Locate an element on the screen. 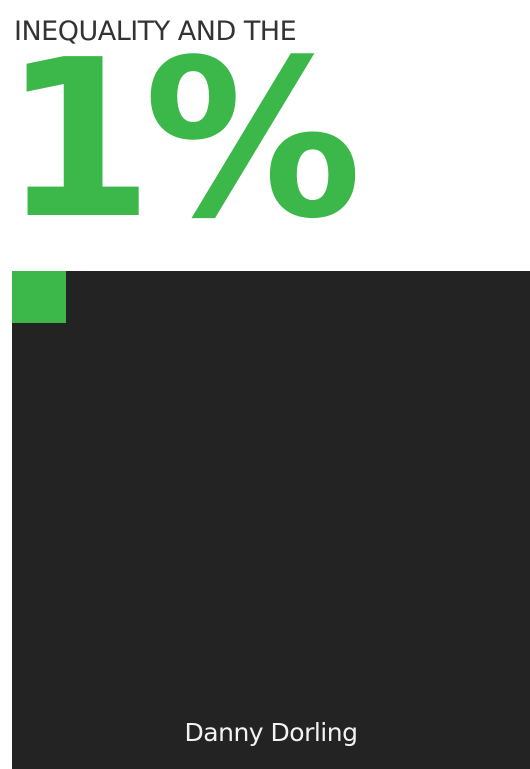 This screenshot has width=530, height=769. accent-square is located at coordinates (39, 297).